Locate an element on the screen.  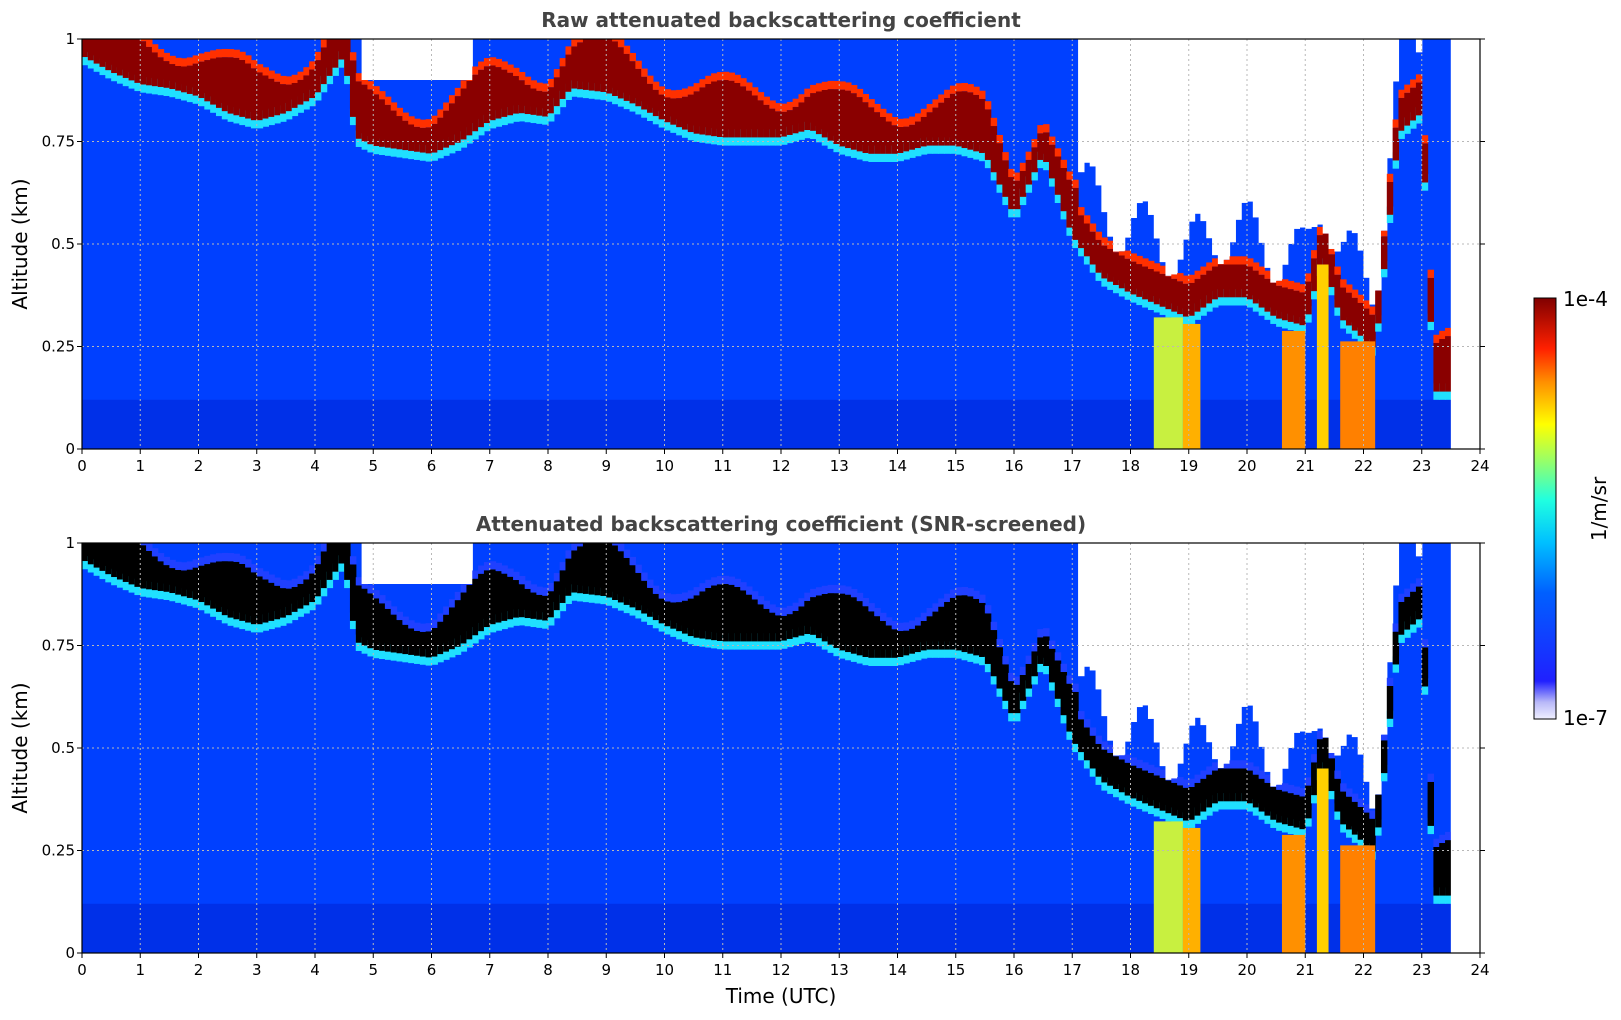
precipitation-column is located at coordinates (1191, 386).